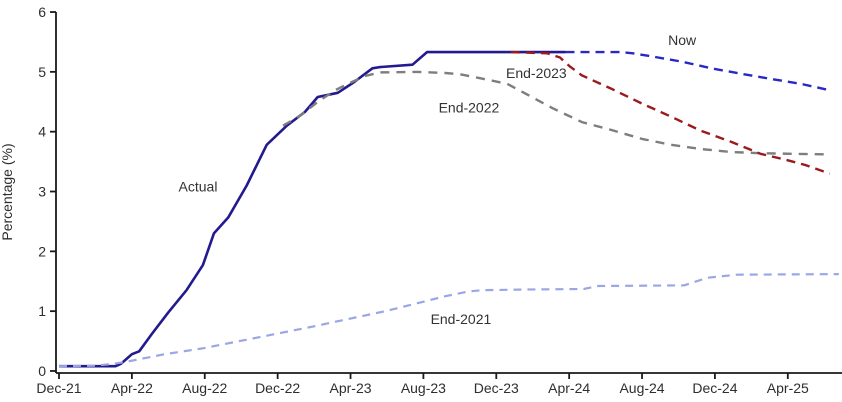 Image resolution: width=842 pixels, height=402 pixels. What do you see at coordinates (7, 191) in the screenshot?
I see `y-axis-label: Percentage (%)` at bounding box center [7, 191].